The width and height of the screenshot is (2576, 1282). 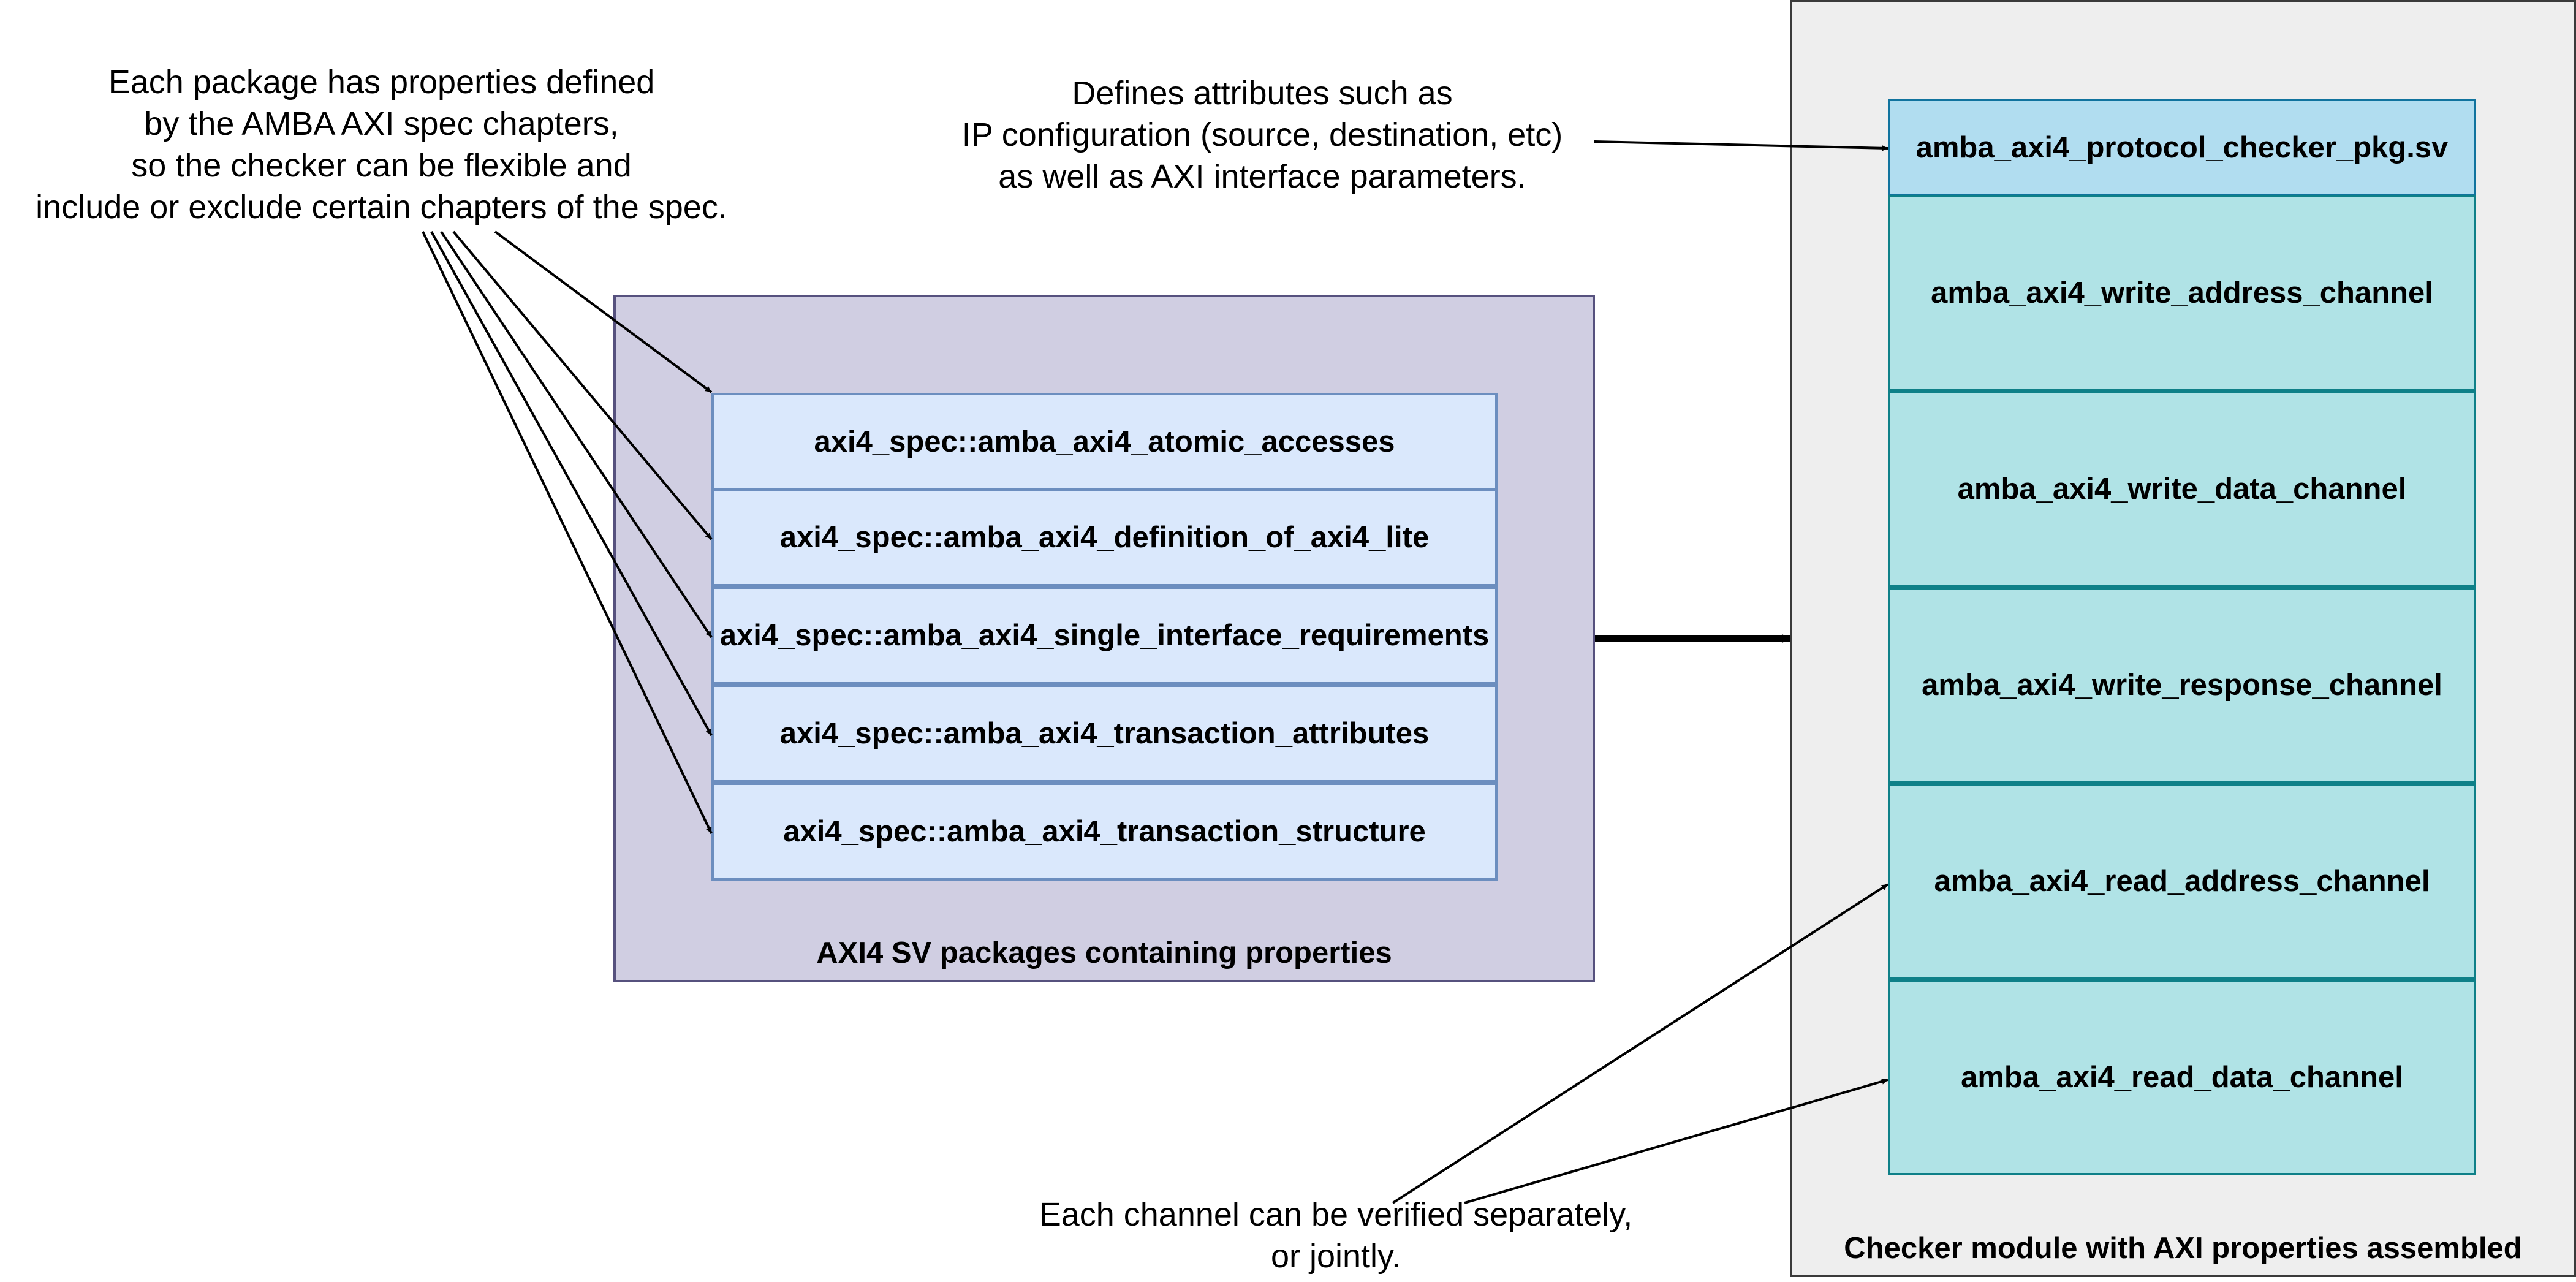 What do you see at coordinates (603, 311) in the screenshot?
I see `arrow-to-atomic-accesses` at bounding box center [603, 311].